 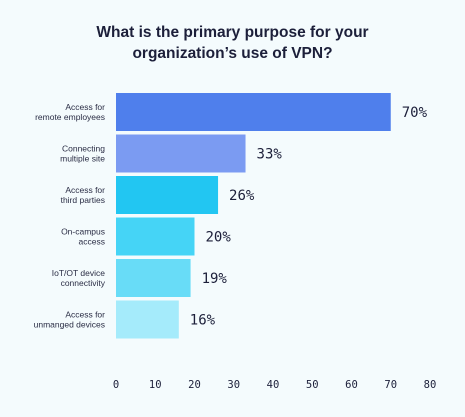 I want to click on x-tick-label-4: 40, so click(x=273, y=385).